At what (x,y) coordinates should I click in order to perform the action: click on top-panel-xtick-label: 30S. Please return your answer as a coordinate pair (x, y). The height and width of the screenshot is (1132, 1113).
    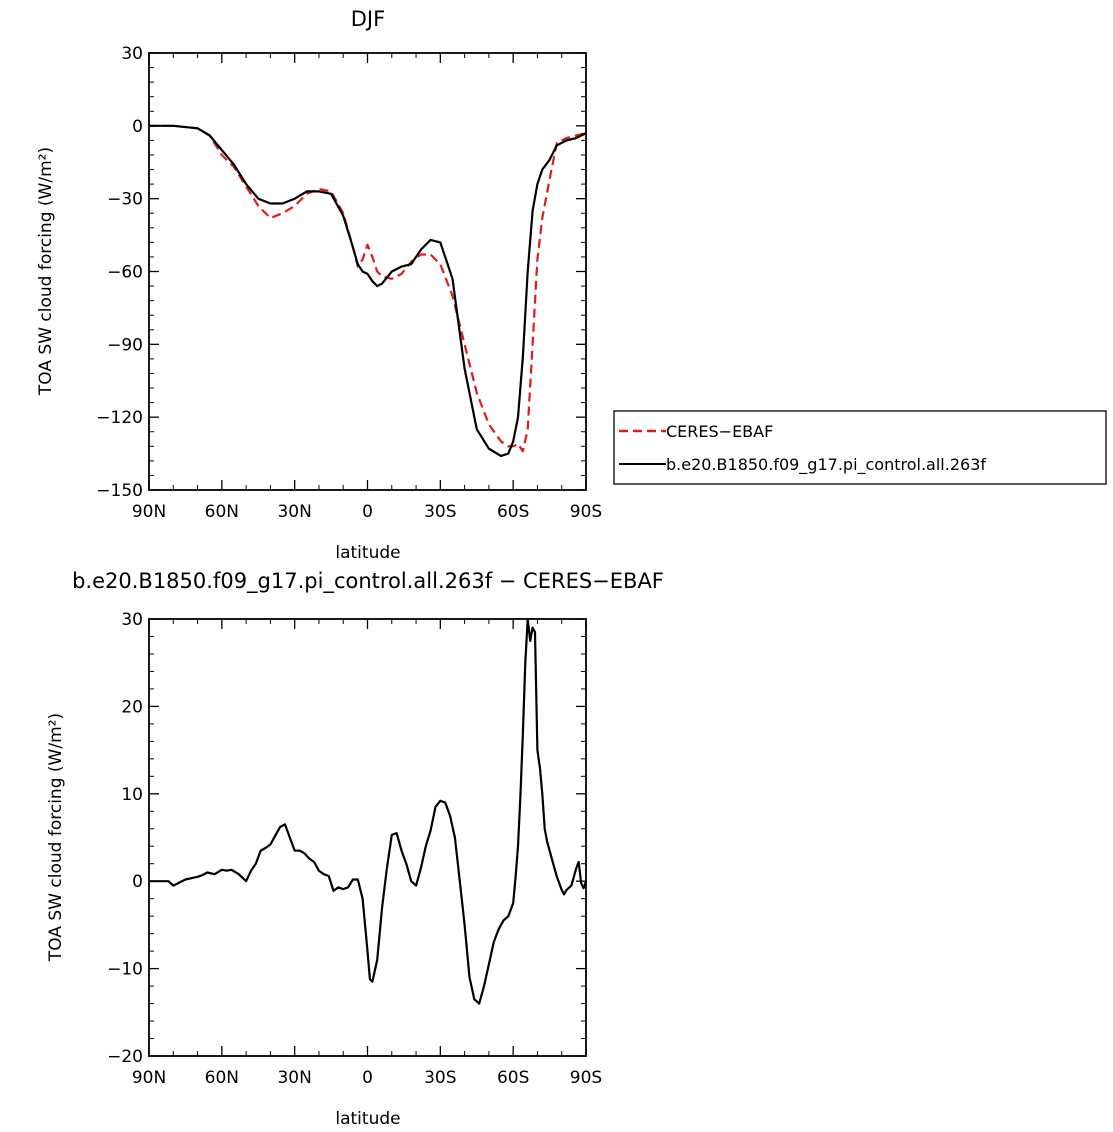
    Looking at the image, I should click on (440, 512).